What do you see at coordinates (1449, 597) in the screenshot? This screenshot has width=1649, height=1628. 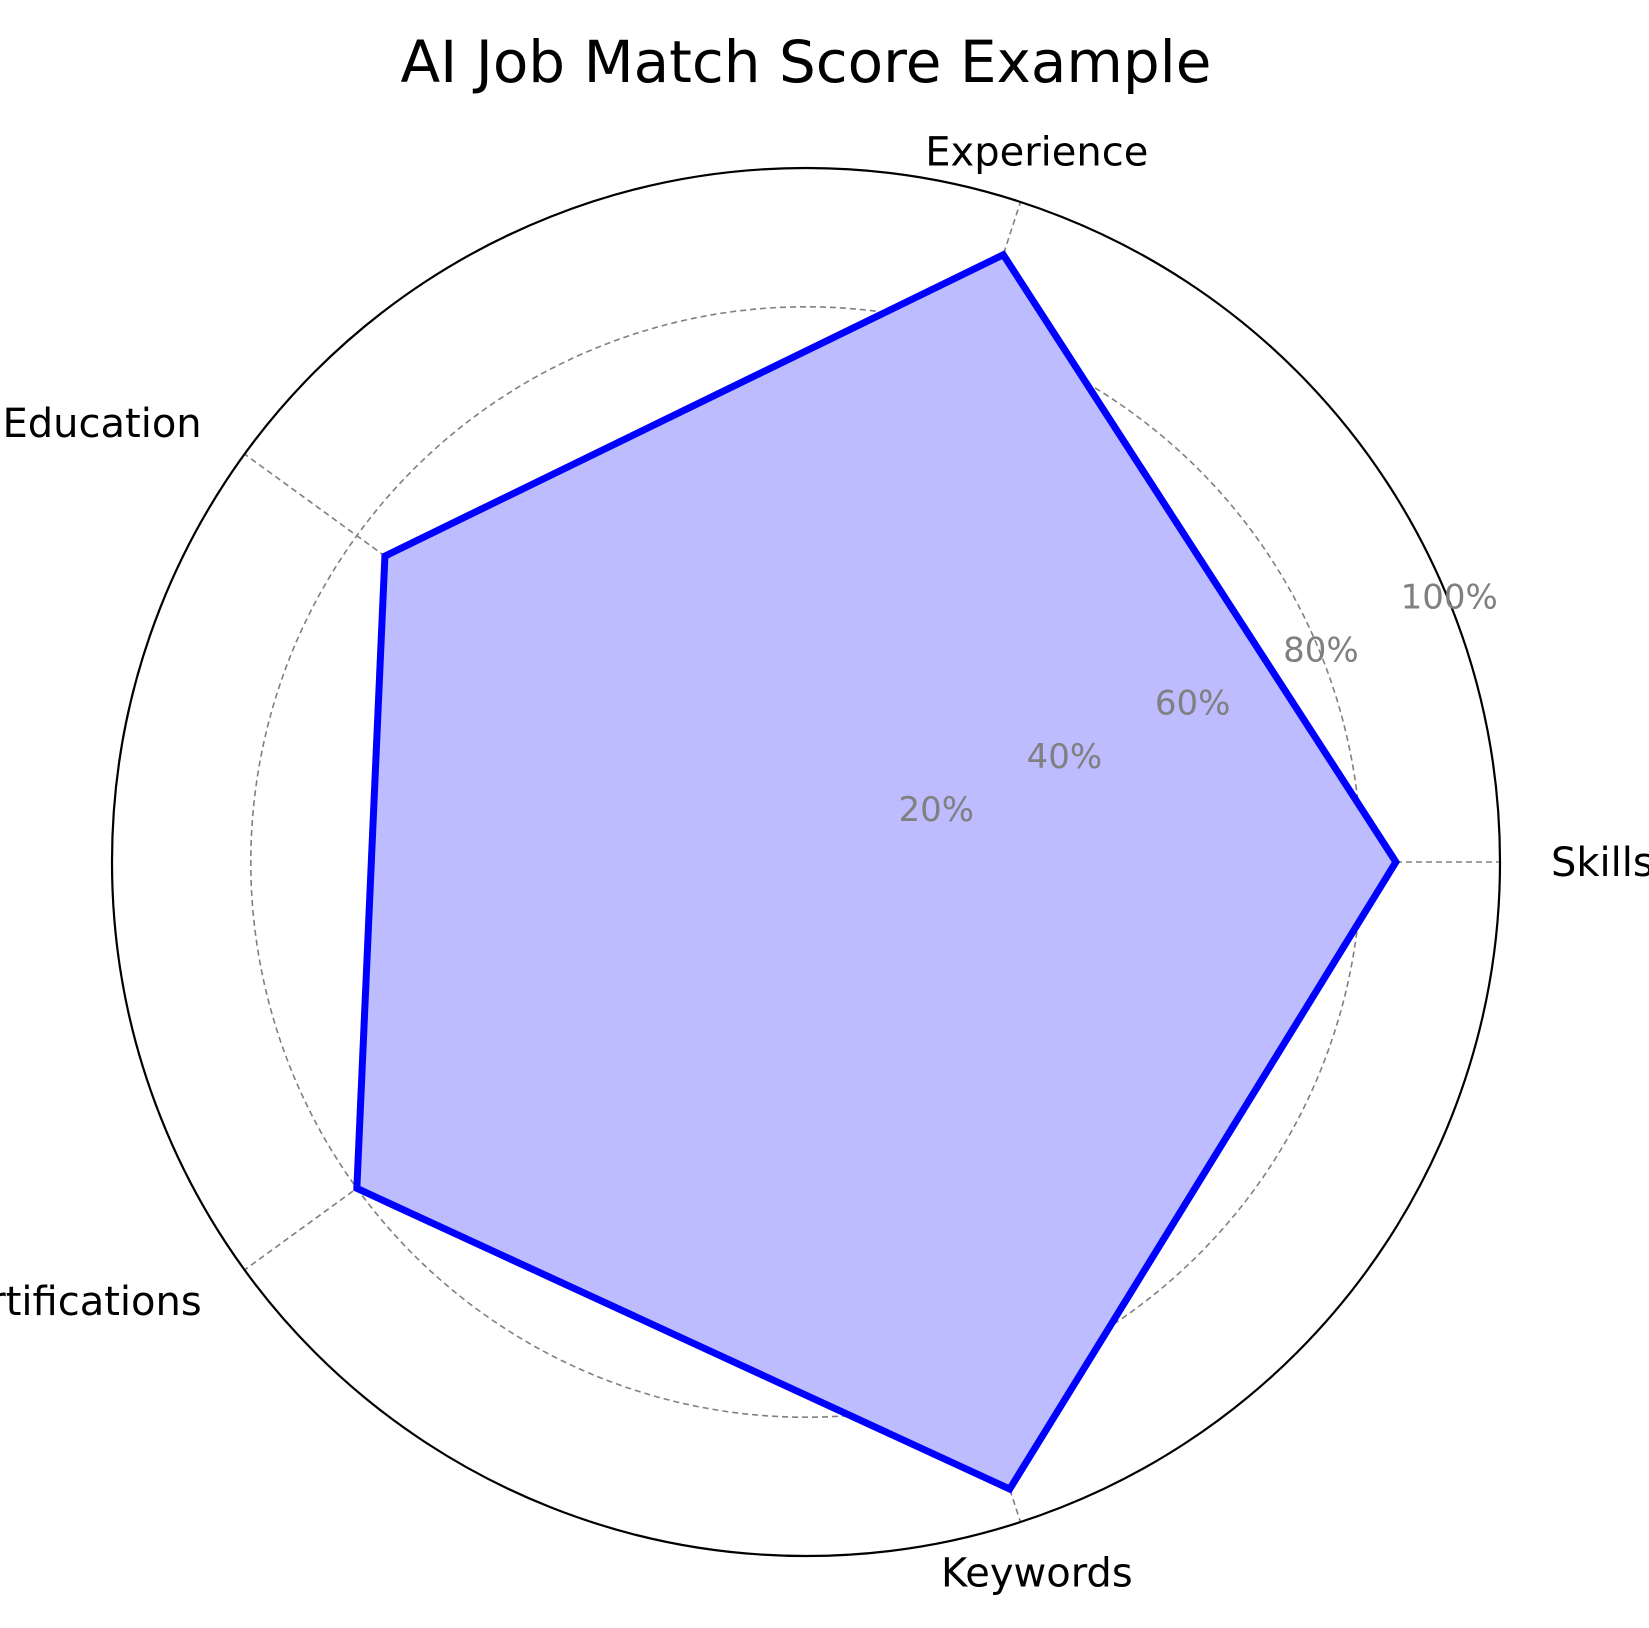 I see `radial-tick-label: 100%` at bounding box center [1449, 597].